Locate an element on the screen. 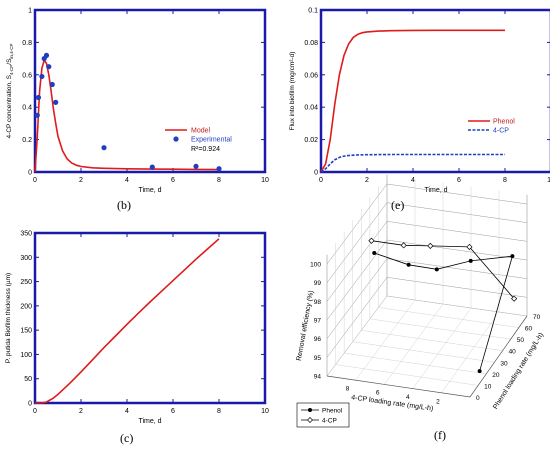 Image resolution: width=550 pixels, height=449 pixels. z-tick-label: 98 is located at coordinates (318, 302).